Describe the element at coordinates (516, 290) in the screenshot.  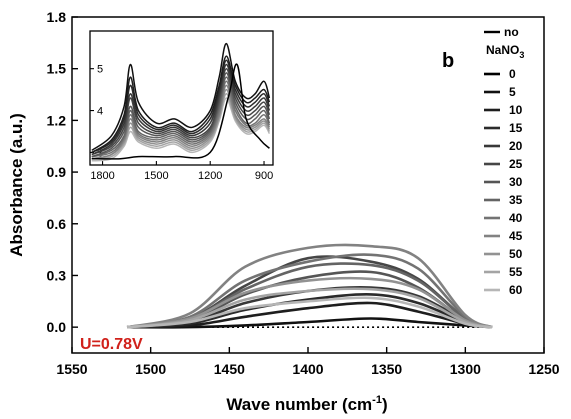
I see `legend-label-60: 60` at that location.